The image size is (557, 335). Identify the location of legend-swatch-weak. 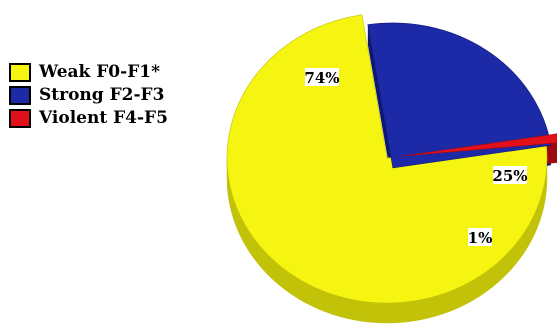
(20, 72).